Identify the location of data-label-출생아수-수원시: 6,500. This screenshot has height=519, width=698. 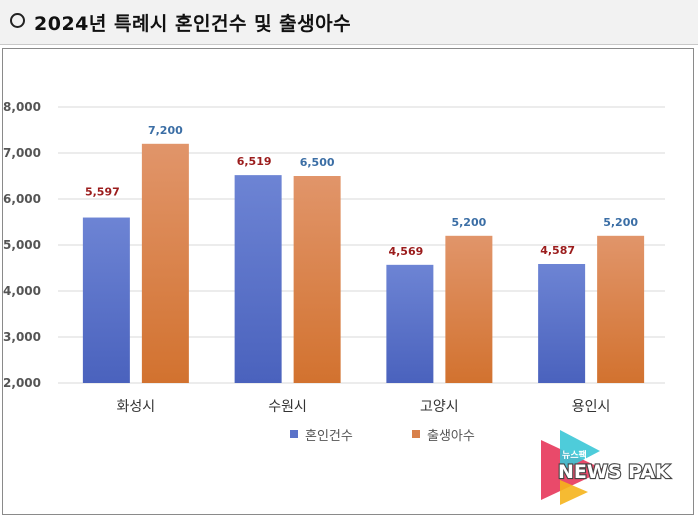
(317, 162).